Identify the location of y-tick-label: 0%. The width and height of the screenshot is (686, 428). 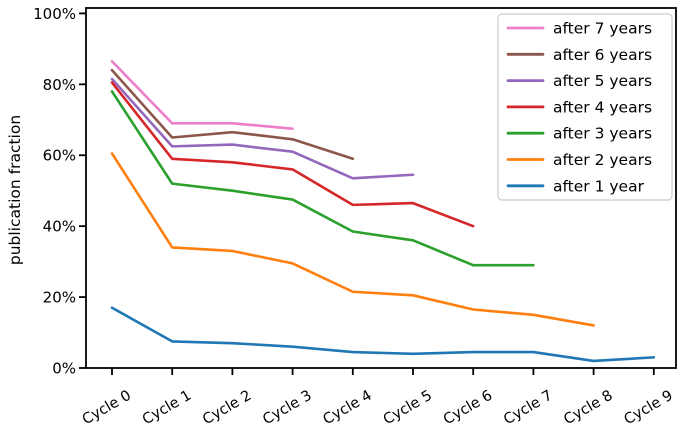
(64, 369).